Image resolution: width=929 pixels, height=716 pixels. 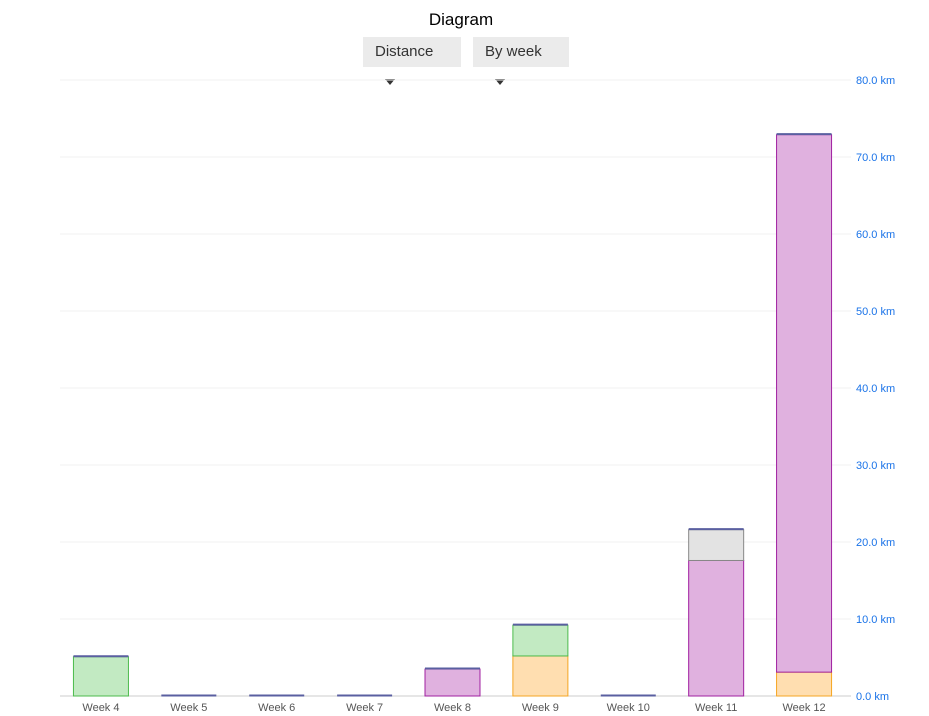 What do you see at coordinates (188, 708) in the screenshot?
I see `x-tick-label: Week 5` at bounding box center [188, 708].